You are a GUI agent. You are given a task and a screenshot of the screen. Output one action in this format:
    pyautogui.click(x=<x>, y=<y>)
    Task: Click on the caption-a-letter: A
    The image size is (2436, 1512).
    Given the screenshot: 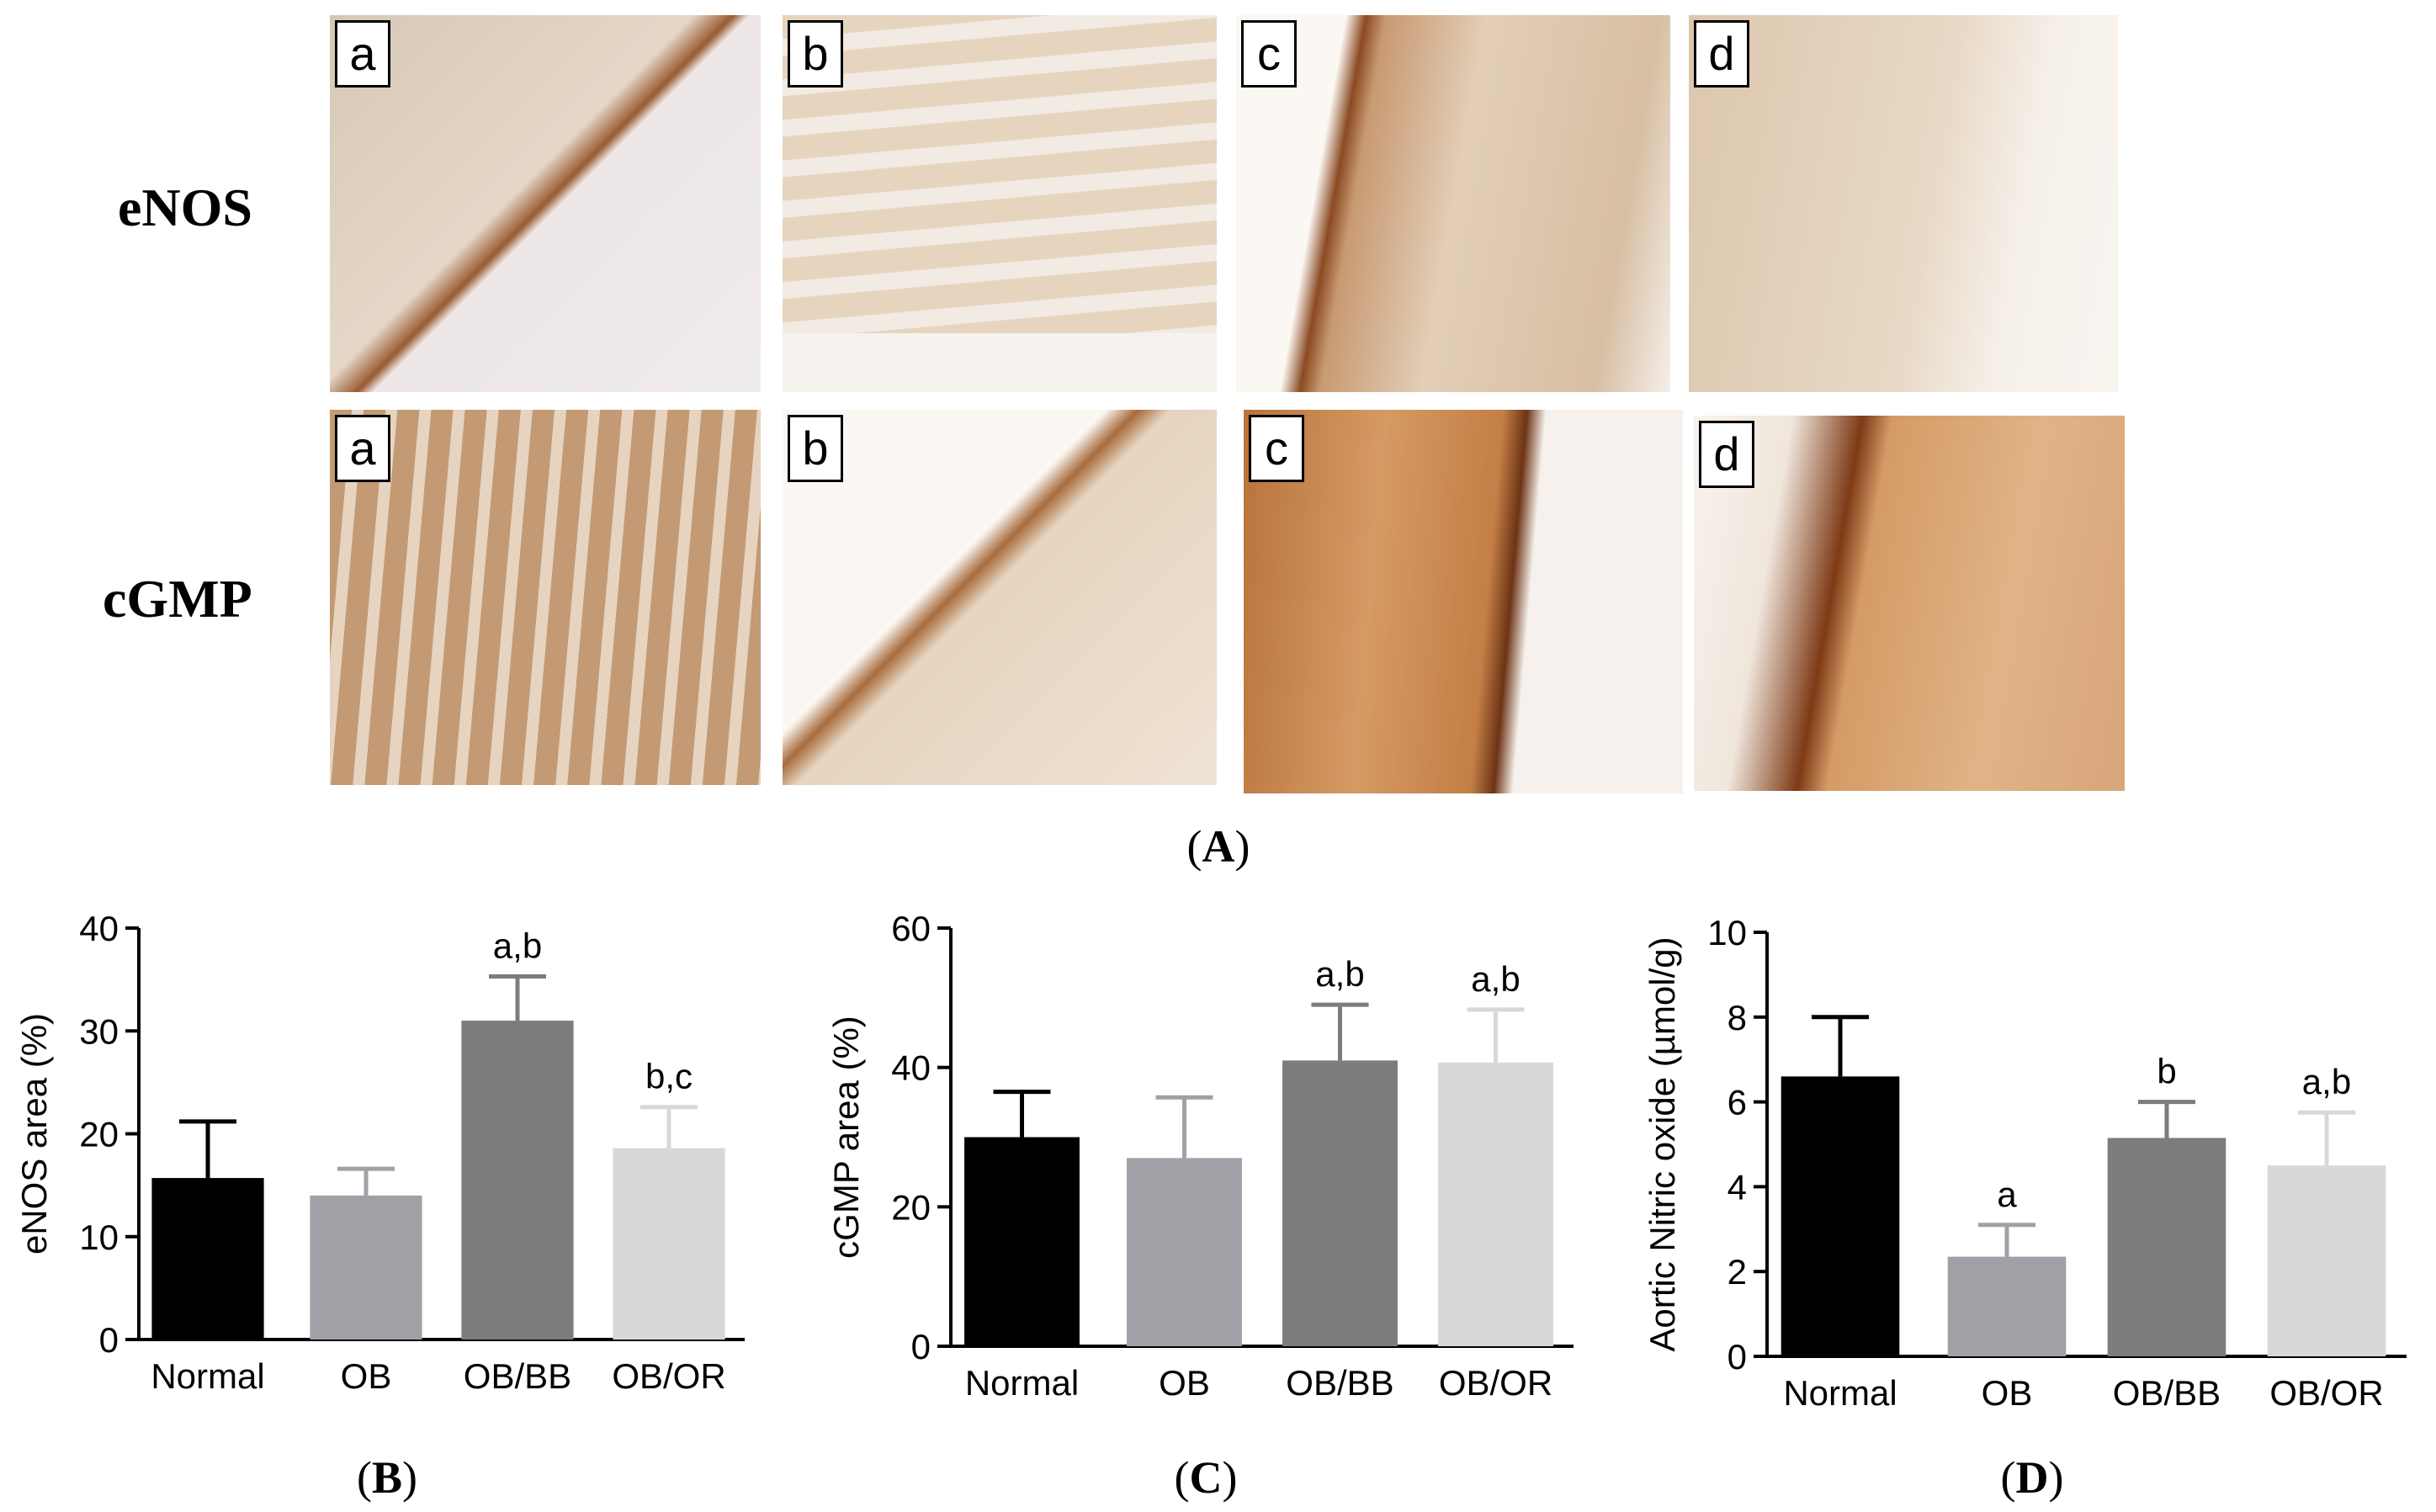 What is the action you would take?
    pyautogui.click(x=1218, y=846)
    